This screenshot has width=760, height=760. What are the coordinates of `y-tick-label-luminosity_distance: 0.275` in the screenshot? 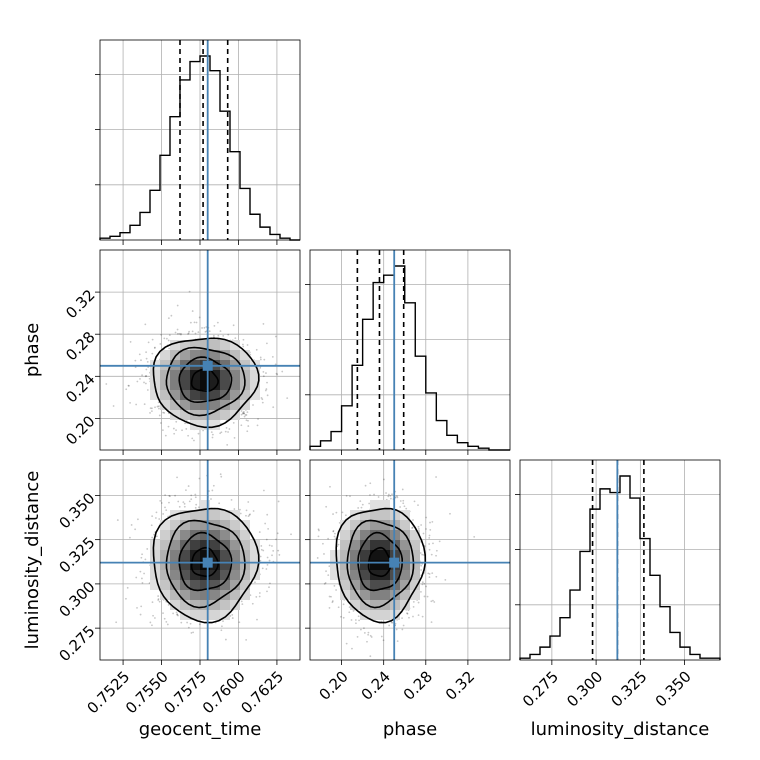 It's located at (76, 643).